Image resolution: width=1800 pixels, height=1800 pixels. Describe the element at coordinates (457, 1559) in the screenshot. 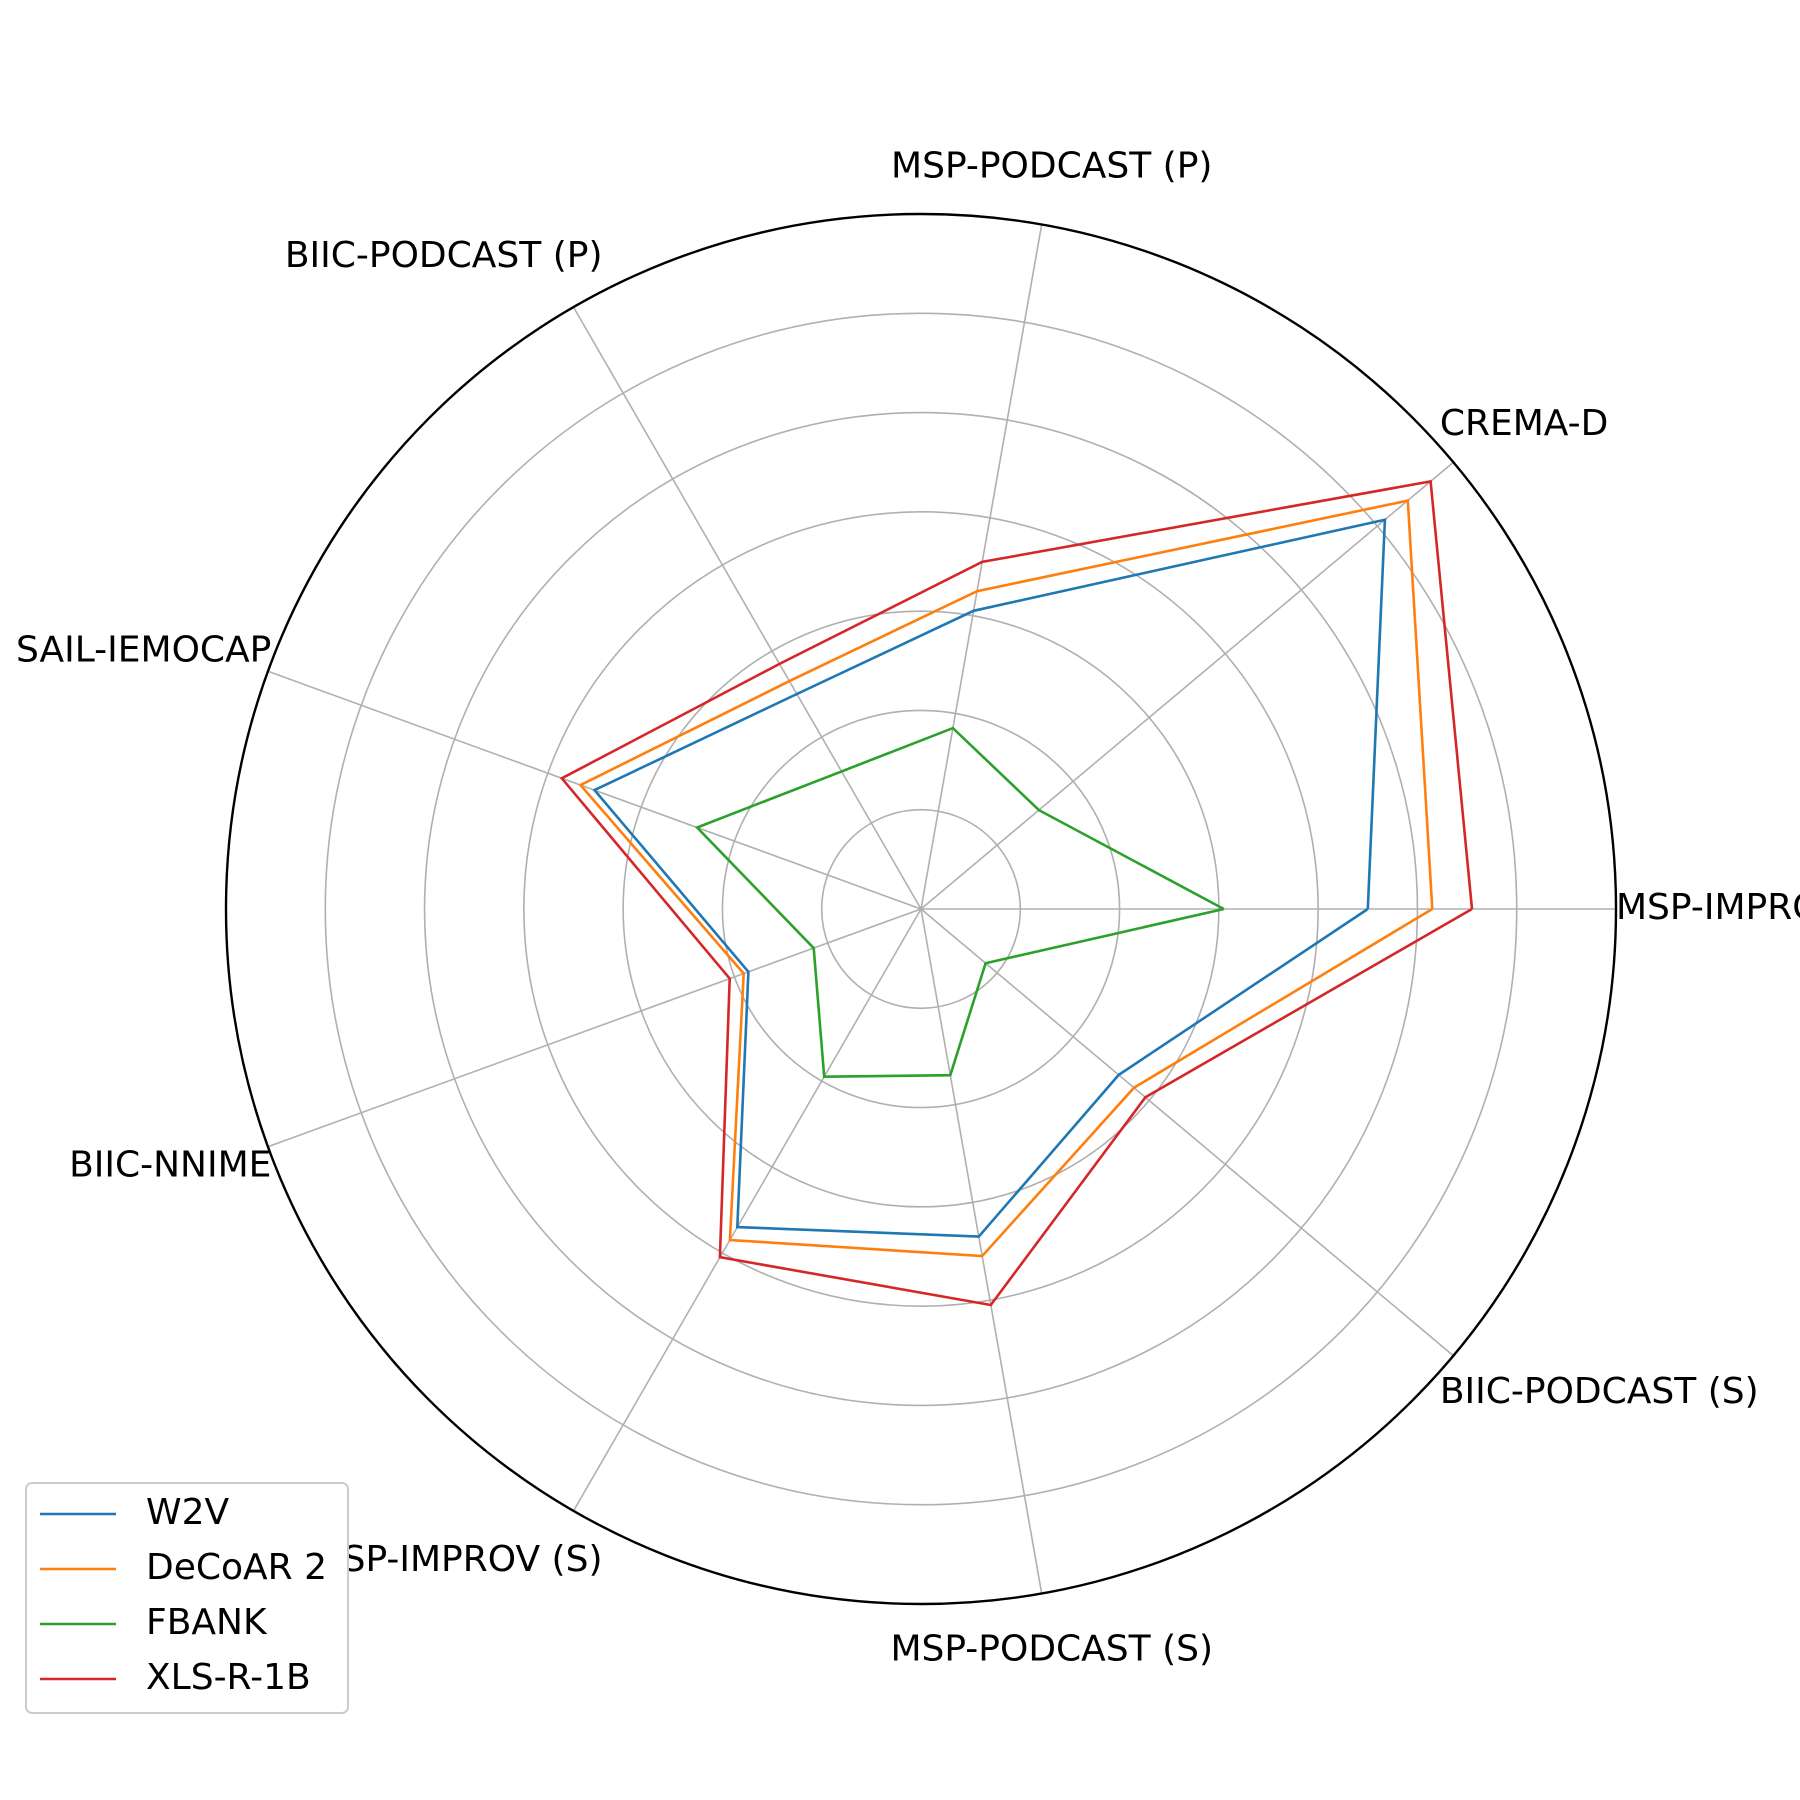

I see `axis-label: MSP-IMPROV (S)` at that location.